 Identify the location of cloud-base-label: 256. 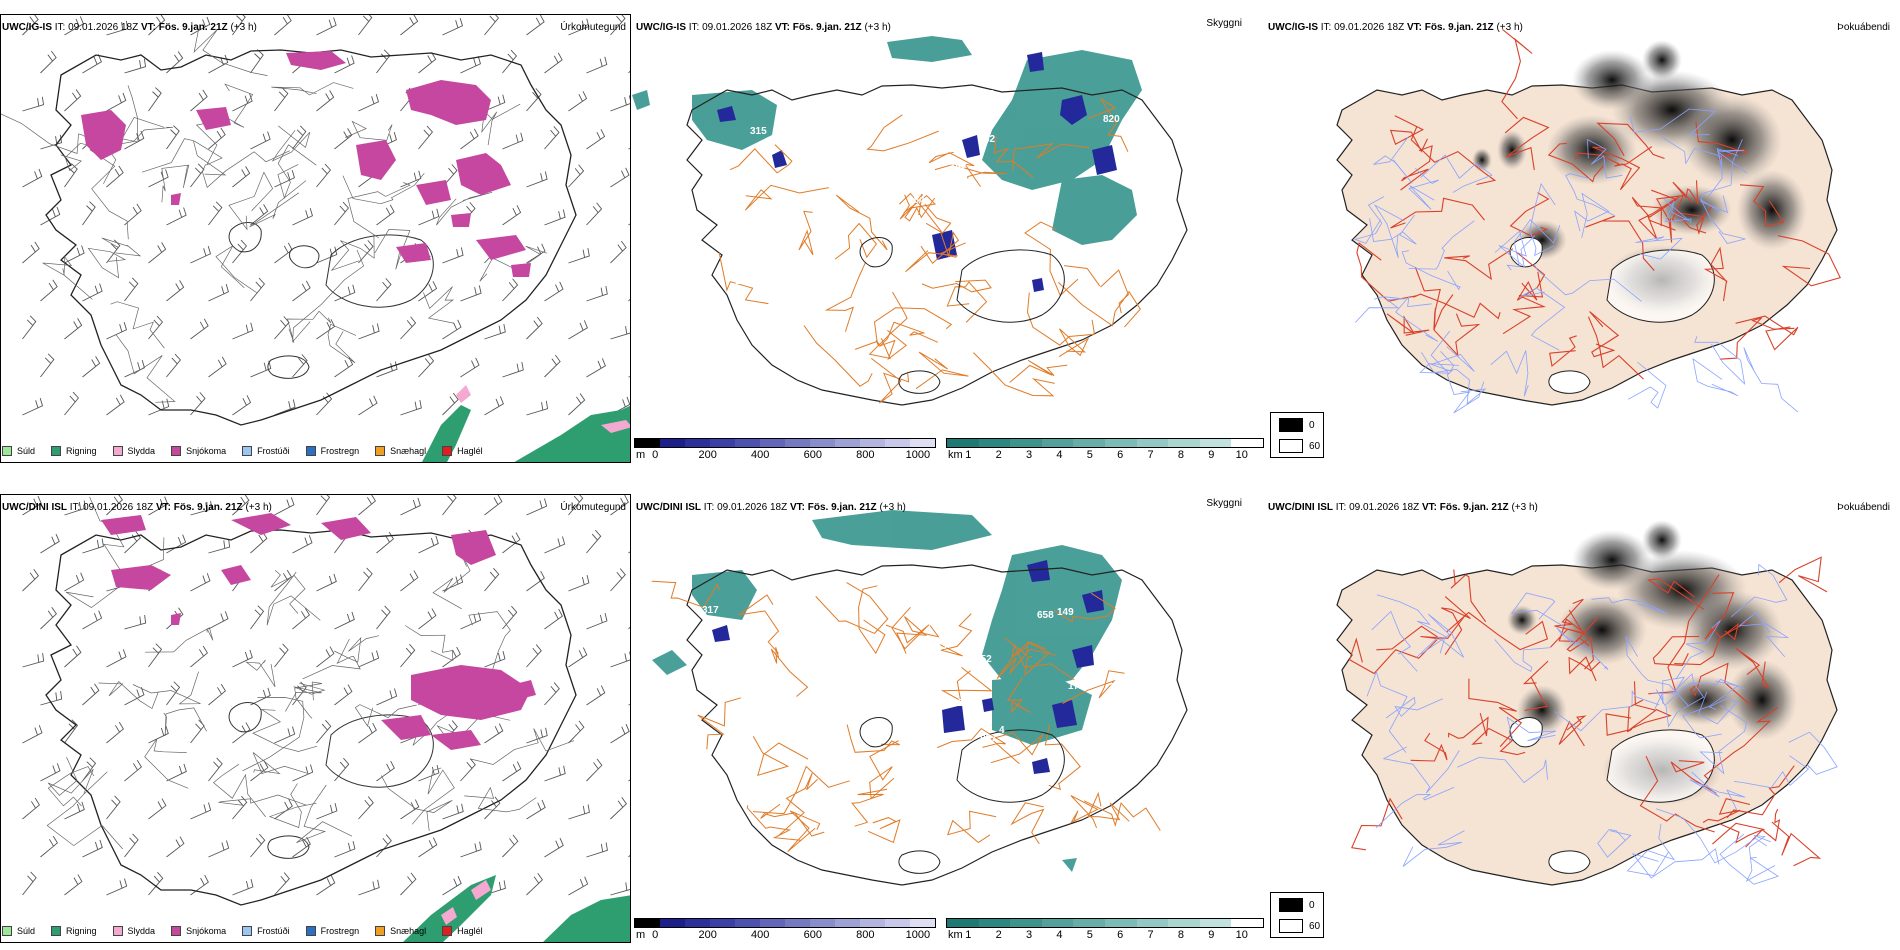
(810, 559).